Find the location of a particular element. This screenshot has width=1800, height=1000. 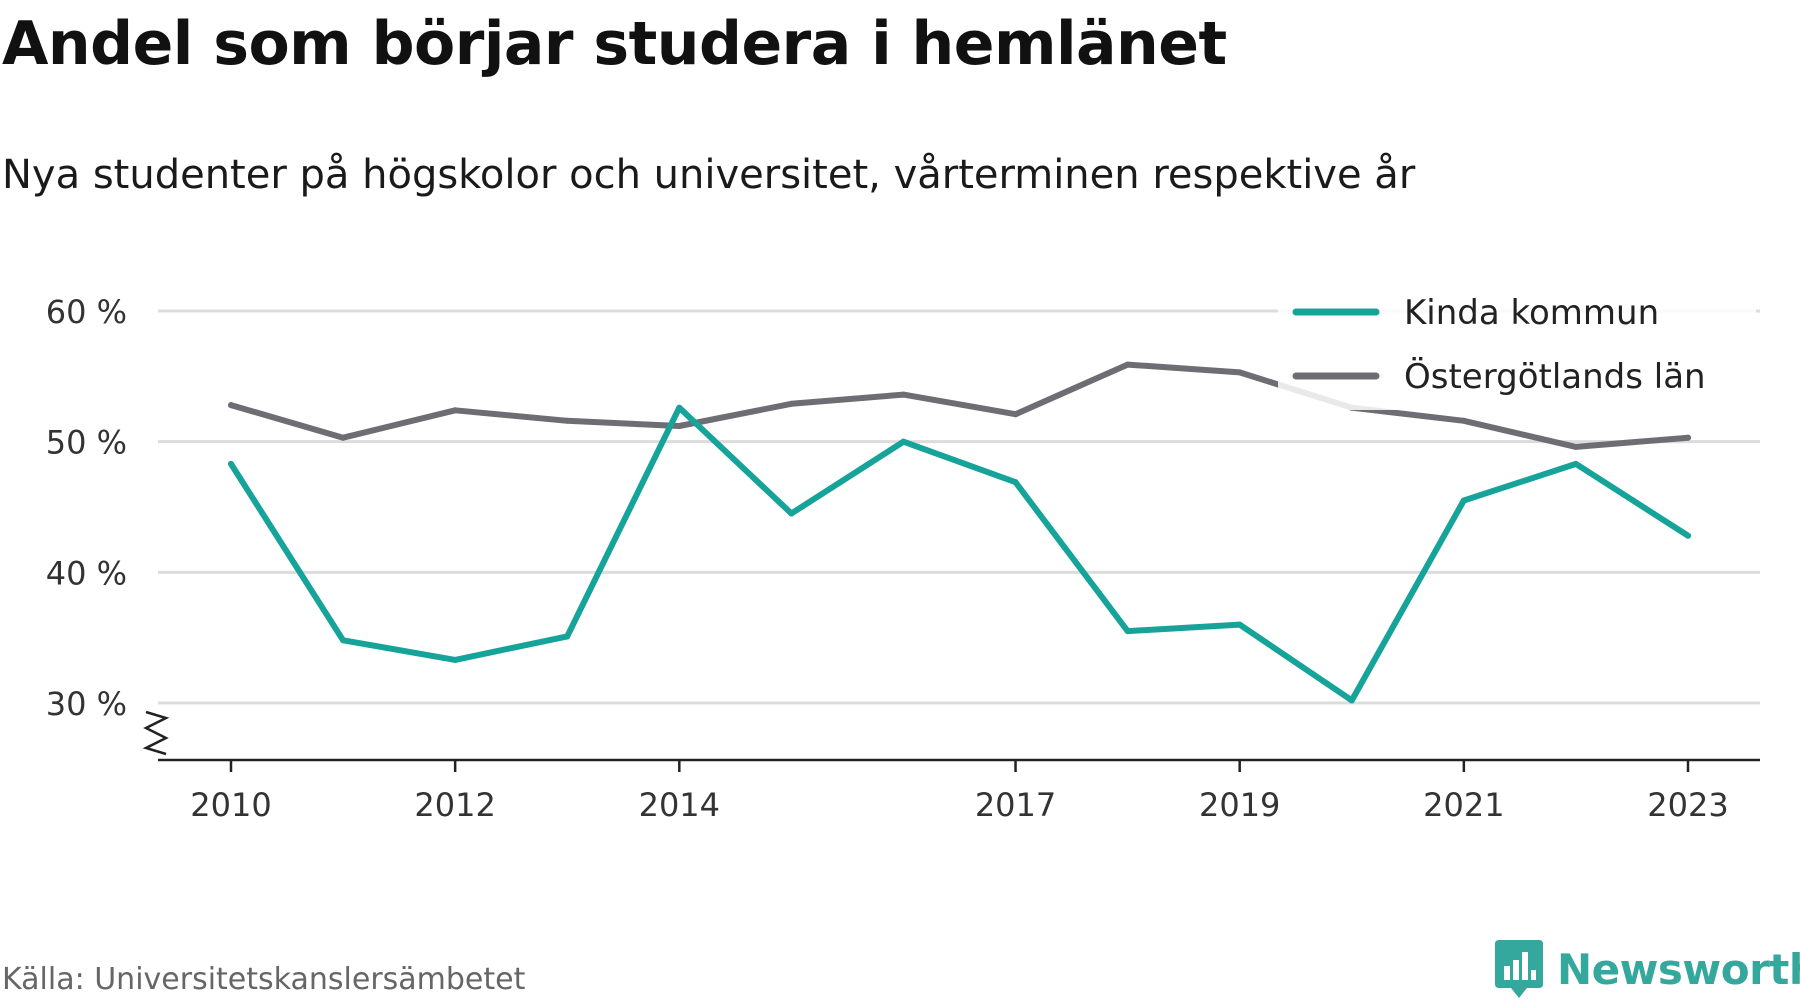

x-tick-label: 2017 is located at coordinates (1015, 805).